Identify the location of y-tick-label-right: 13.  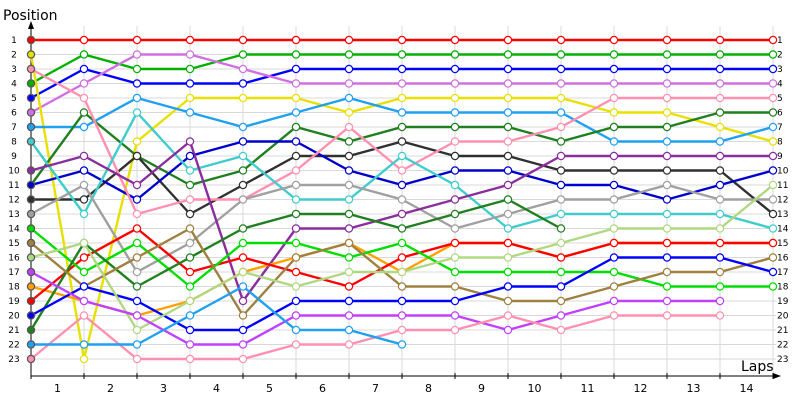
(782, 215).